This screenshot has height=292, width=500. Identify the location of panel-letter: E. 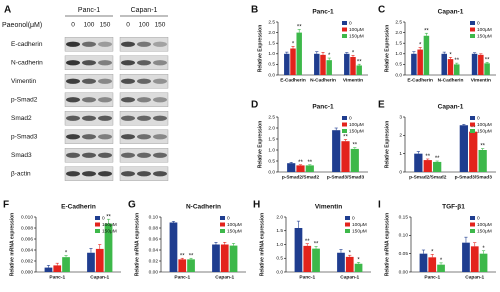
(381, 105).